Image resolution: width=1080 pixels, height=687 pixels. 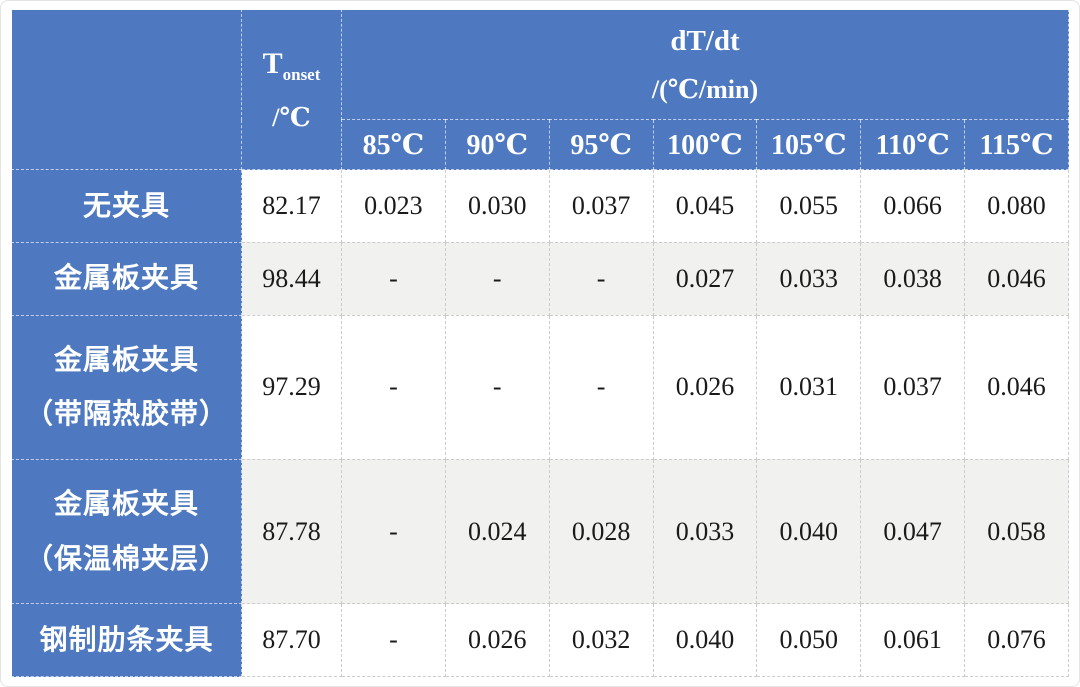 What do you see at coordinates (601, 640) in the screenshot?
I see `cell-value: 0.032` at bounding box center [601, 640].